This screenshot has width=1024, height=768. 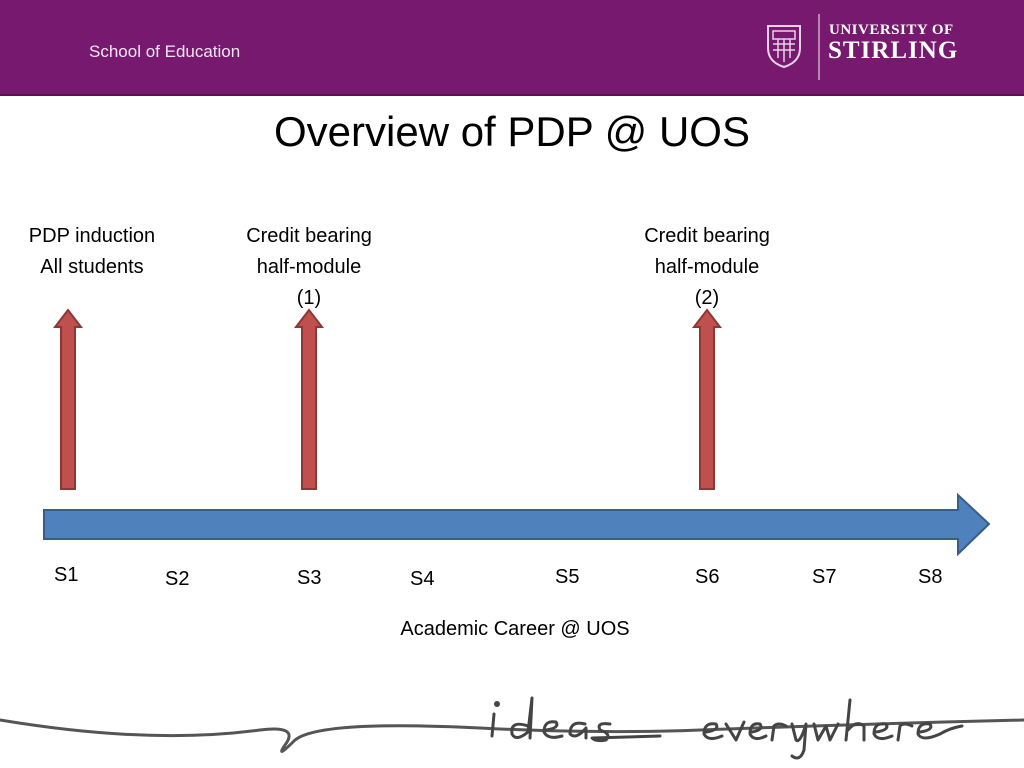 What do you see at coordinates (930, 577) in the screenshot?
I see `semester-label: S8` at bounding box center [930, 577].